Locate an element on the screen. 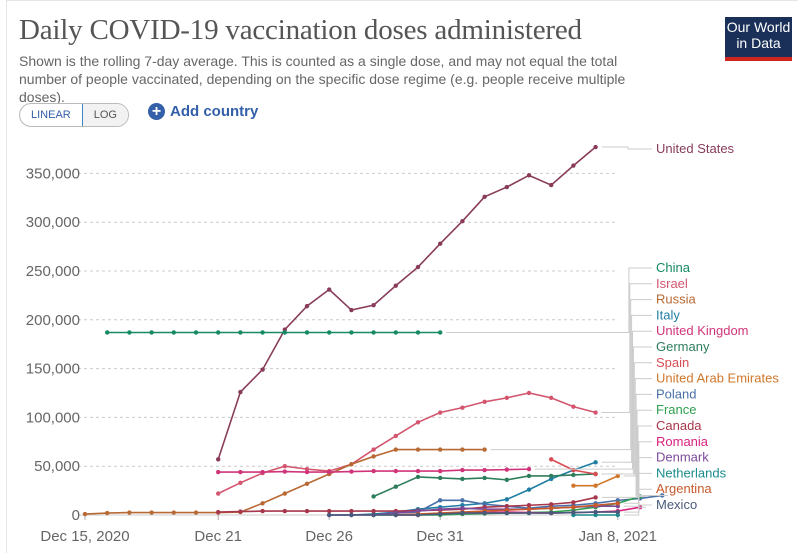 The height and width of the screenshot is (553, 798). owid-logo: Our World in Data is located at coordinates (758, 39).